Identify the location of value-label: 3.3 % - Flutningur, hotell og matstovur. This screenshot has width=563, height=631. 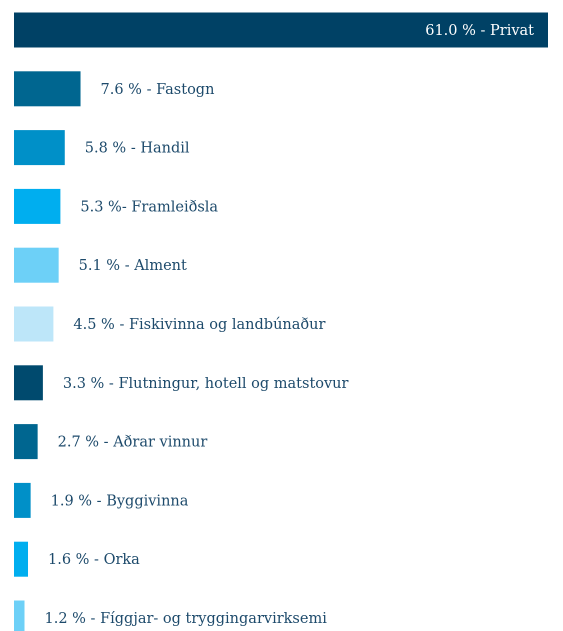
(206, 384).